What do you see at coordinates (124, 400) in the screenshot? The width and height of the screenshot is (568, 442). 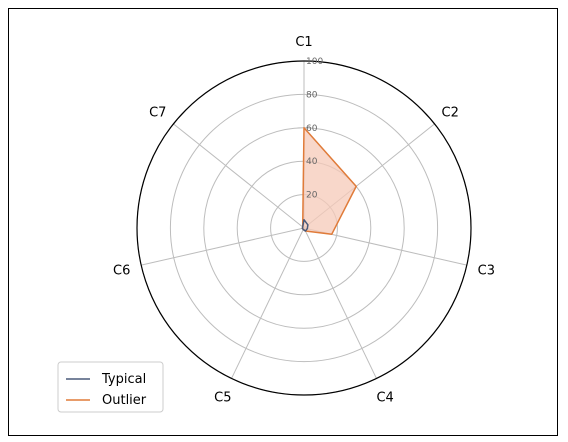 I see `legend-label-outlier: Outlier` at bounding box center [124, 400].